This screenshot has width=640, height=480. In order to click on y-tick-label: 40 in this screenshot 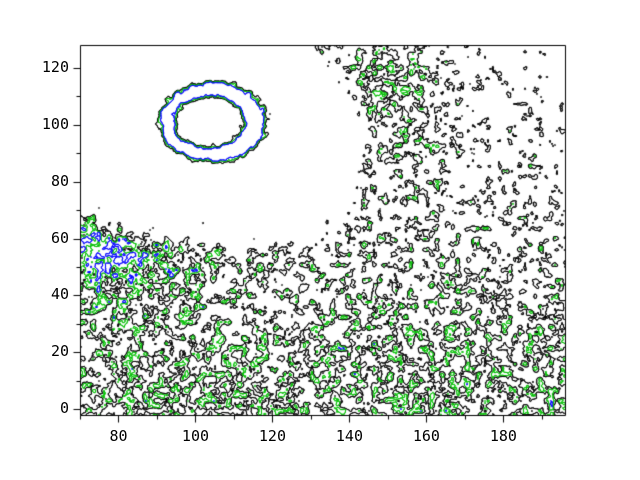, I will do `click(59, 294)`.